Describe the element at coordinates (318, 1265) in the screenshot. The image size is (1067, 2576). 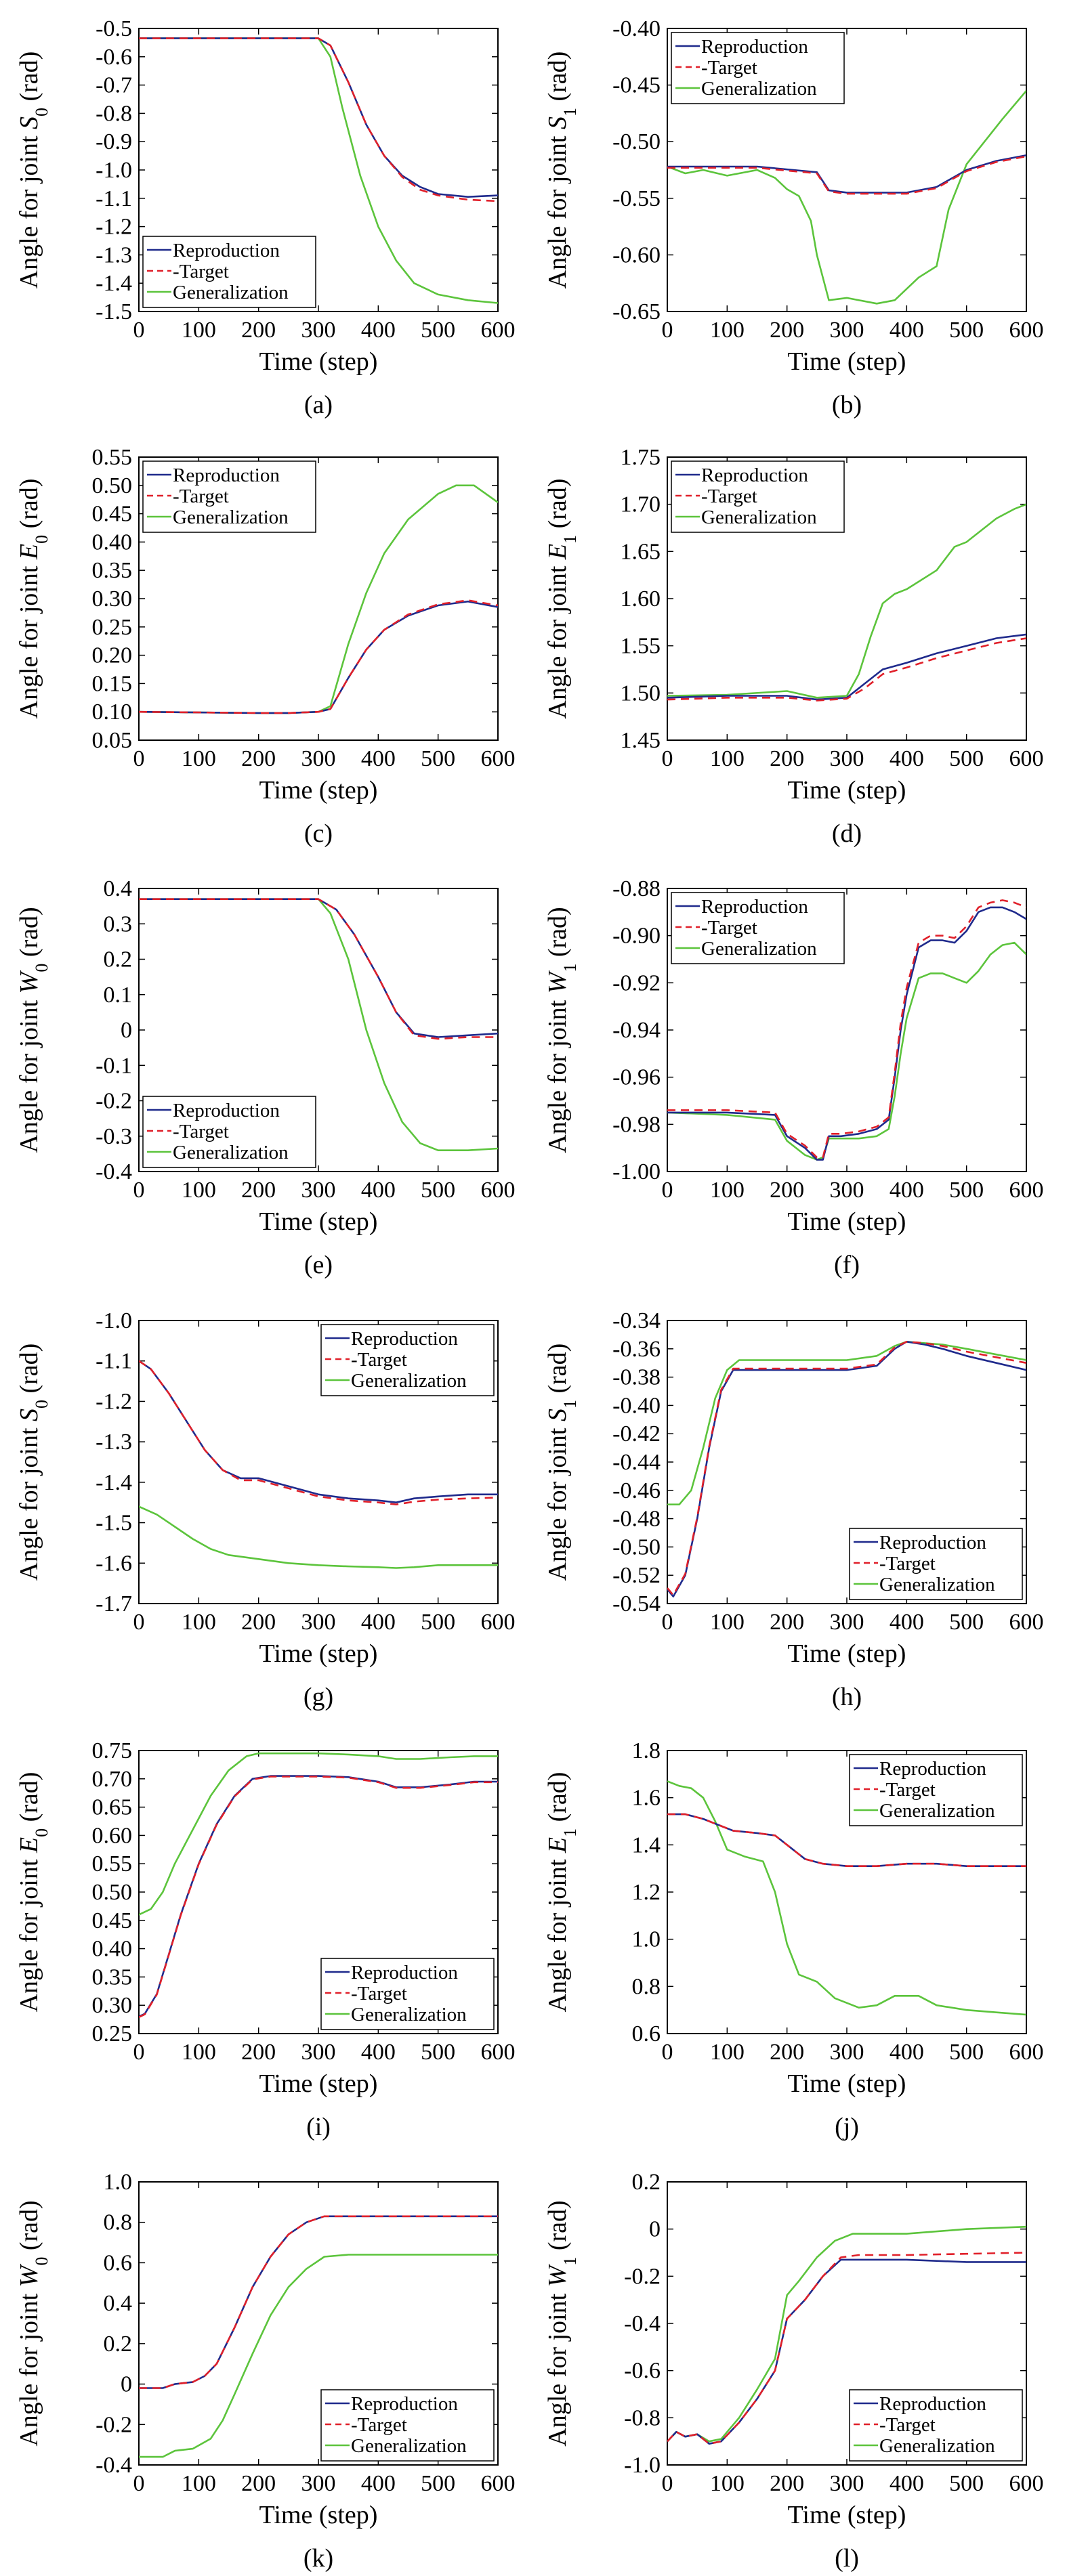
I see `panel-caption: (e)` at that location.